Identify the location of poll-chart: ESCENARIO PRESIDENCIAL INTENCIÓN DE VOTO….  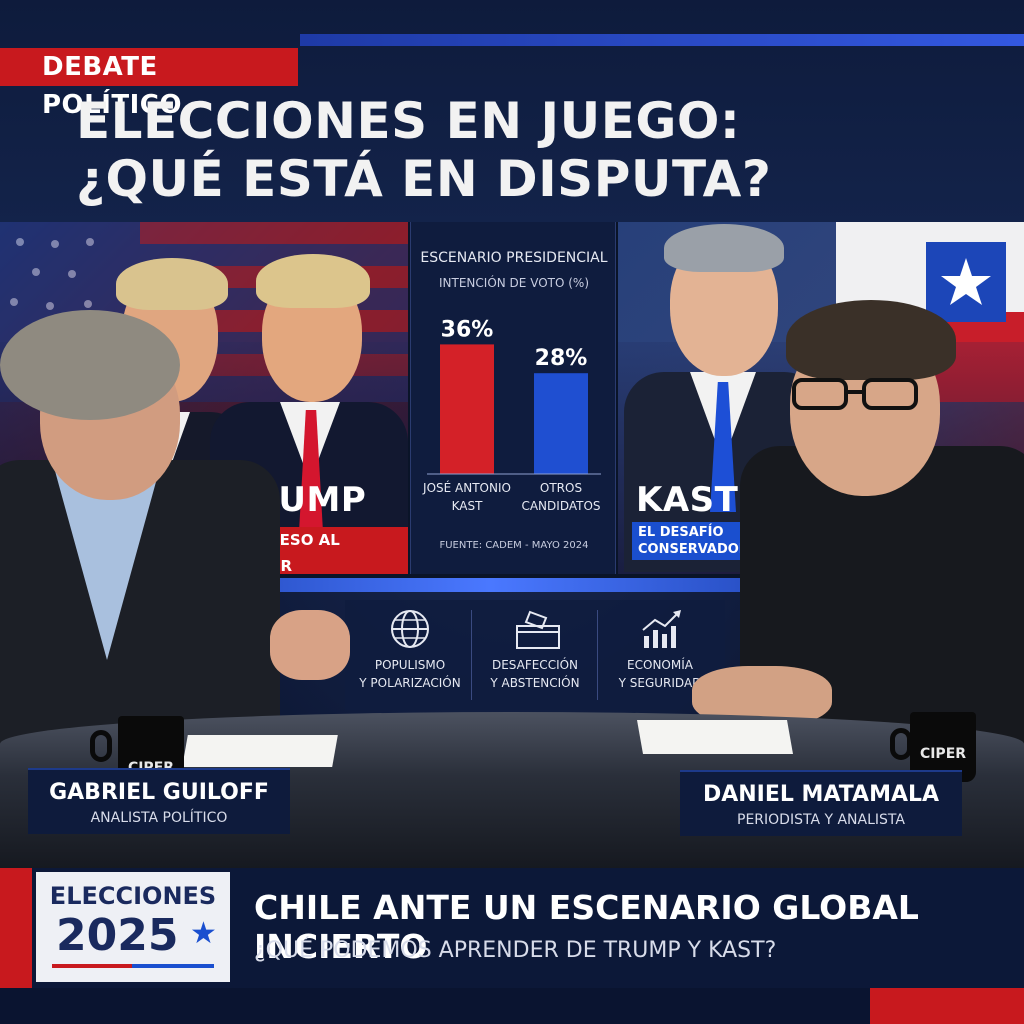
(513, 398).